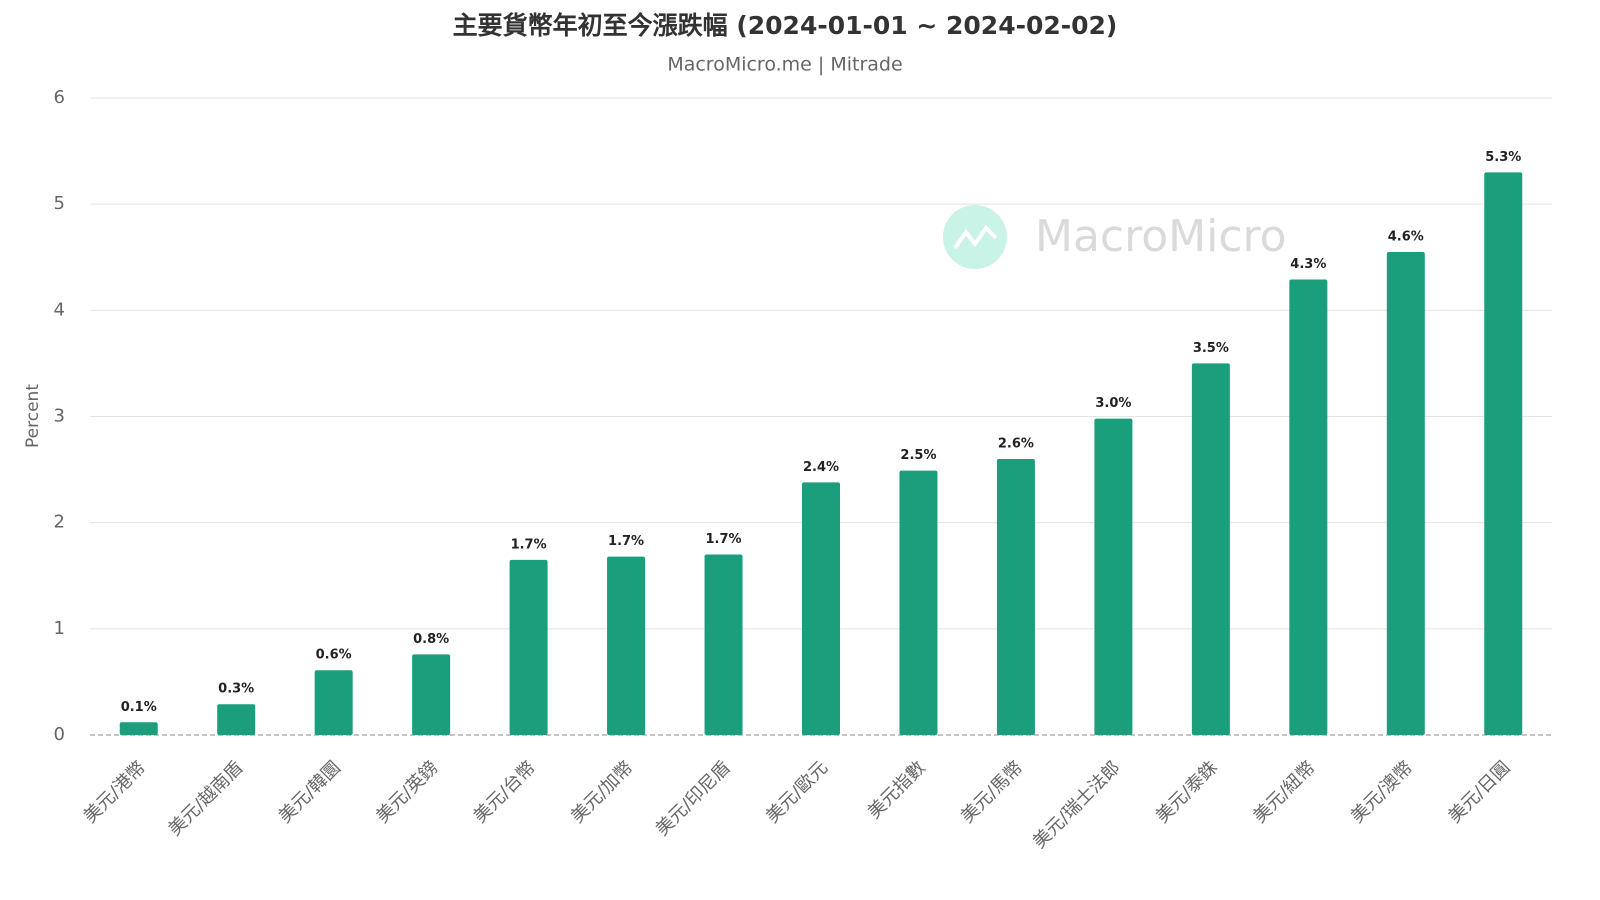  What do you see at coordinates (693, 798) in the screenshot?
I see `x-tick-label: 美元/印尼盾` at bounding box center [693, 798].